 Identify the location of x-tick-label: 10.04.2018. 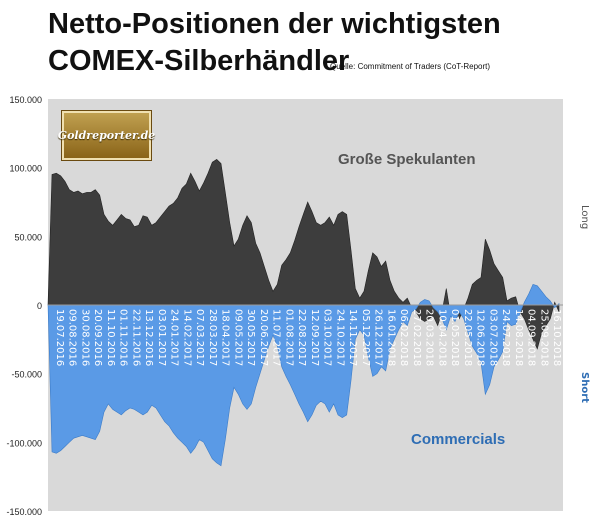
(441, 337).